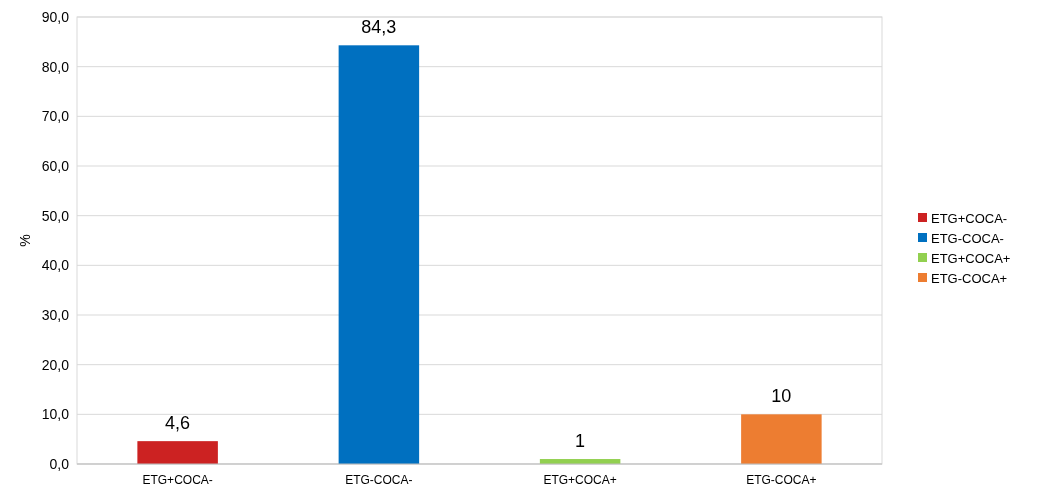 This screenshot has height=496, width=1061. What do you see at coordinates (379, 27) in the screenshot?
I see `data-label: 84,3` at bounding box center [379, 27].